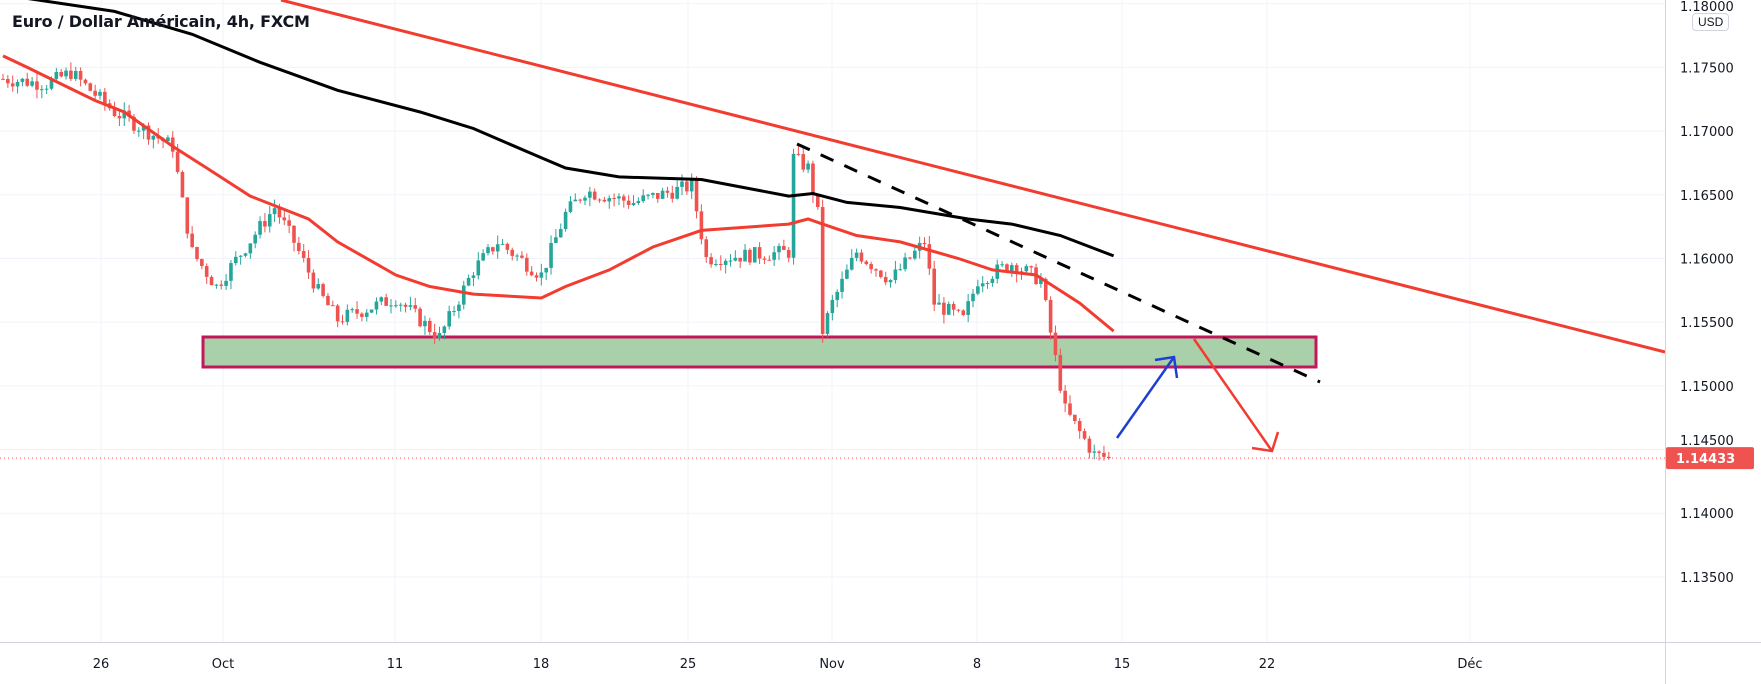  What do you see at coordinates (759, 352) in the screenshot?
I see `support-zone` at bounding box center [759, 352].